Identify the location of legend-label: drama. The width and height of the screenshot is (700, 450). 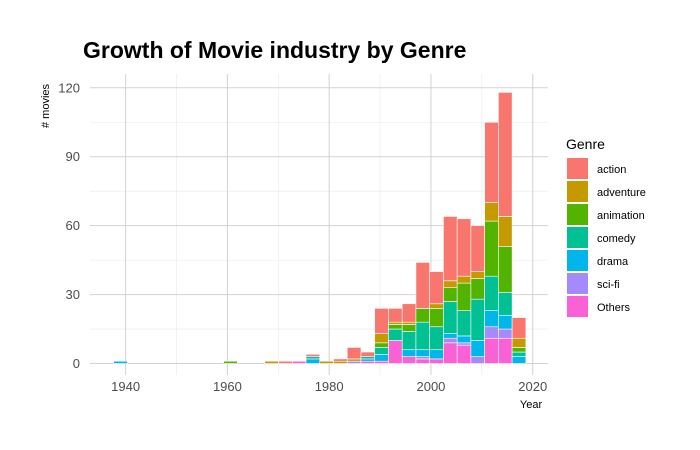
(613, 262).